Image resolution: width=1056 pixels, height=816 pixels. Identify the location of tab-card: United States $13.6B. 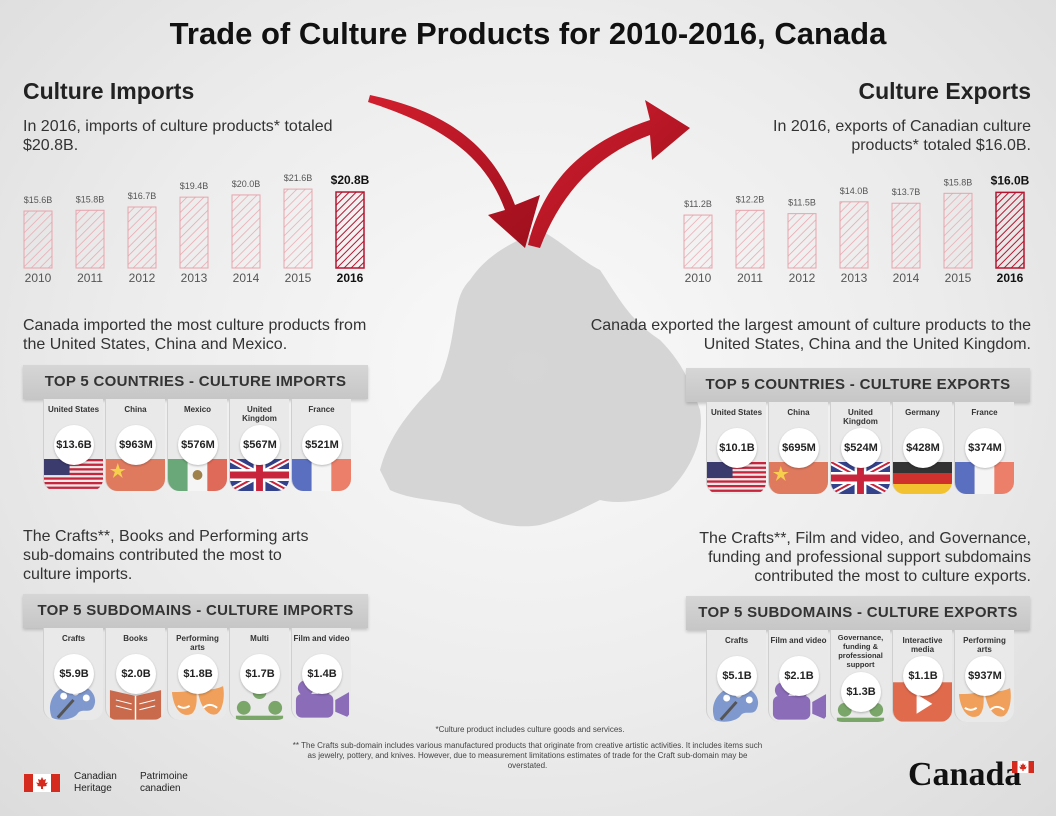
(73, 445).